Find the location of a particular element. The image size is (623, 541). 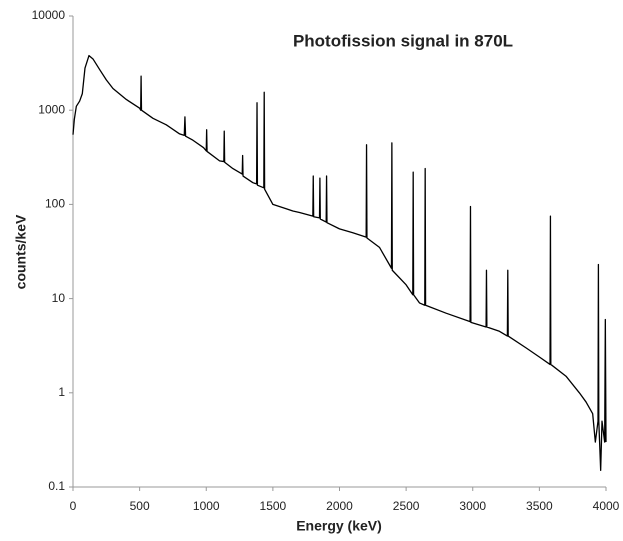

x-tick-label: 1500 is located at coordinates (273, 506).